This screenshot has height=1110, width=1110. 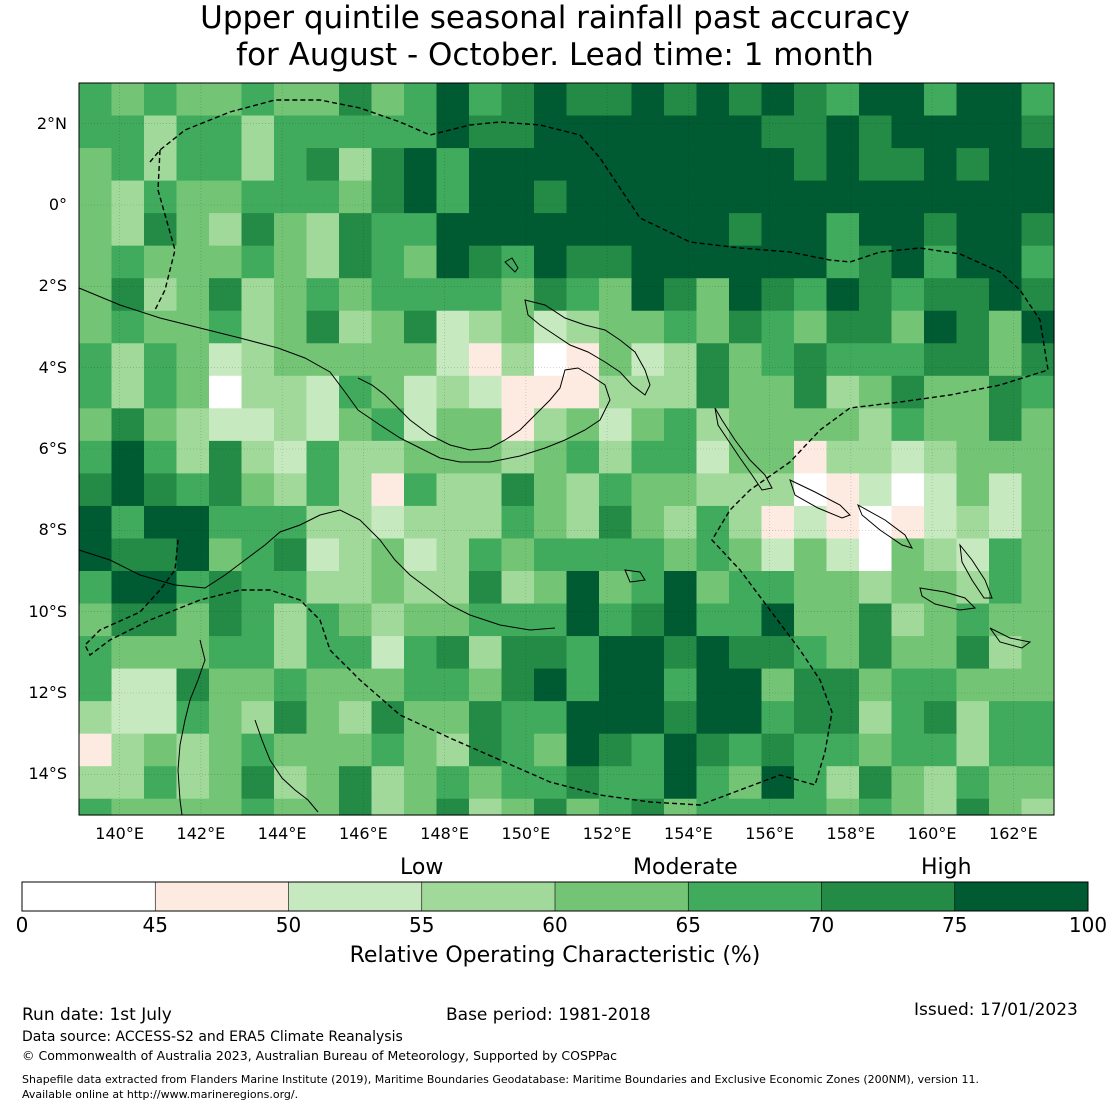 What do you see at coordinates (587, 347) in the screenshot?
I see `coastline-new-britain` at bounding box center [587, 347].